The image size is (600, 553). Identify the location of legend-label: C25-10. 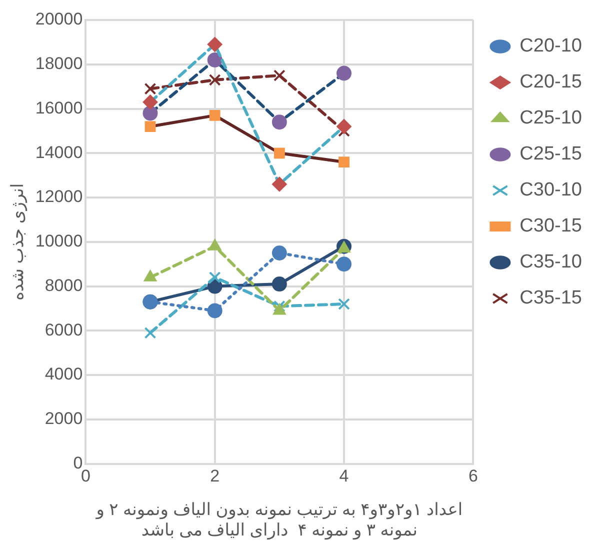
(551, 118).